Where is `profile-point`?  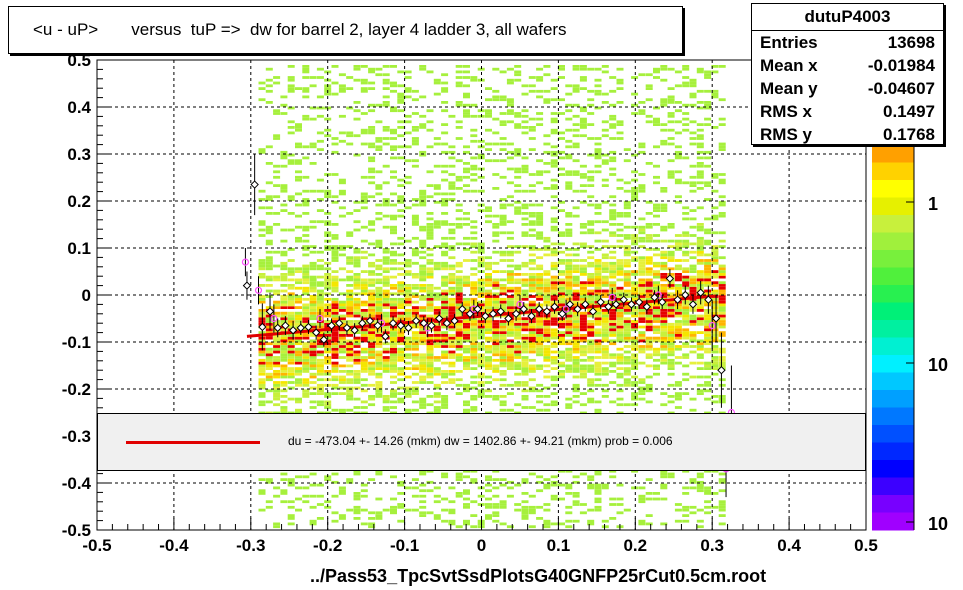
profile-point is located at coordinates (593, 311).